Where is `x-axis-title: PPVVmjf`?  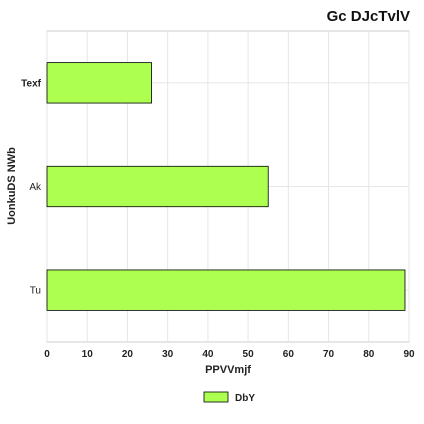 x-axis-title: PPVVmjf is located at coordinates (228, 370).